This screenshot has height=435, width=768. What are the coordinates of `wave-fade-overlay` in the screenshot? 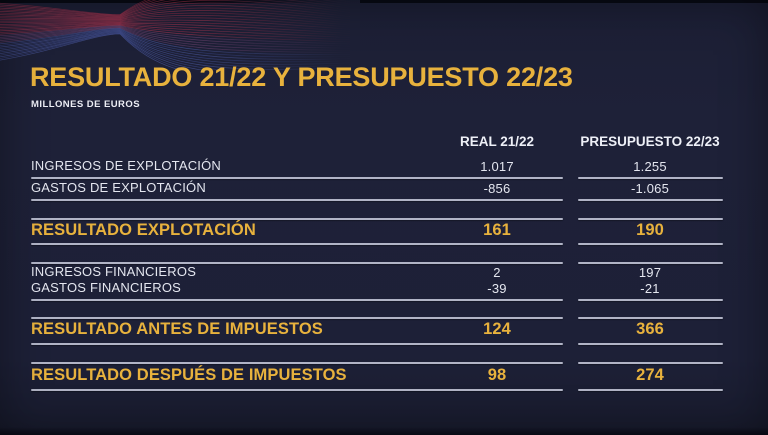 It's located at (180, 35).